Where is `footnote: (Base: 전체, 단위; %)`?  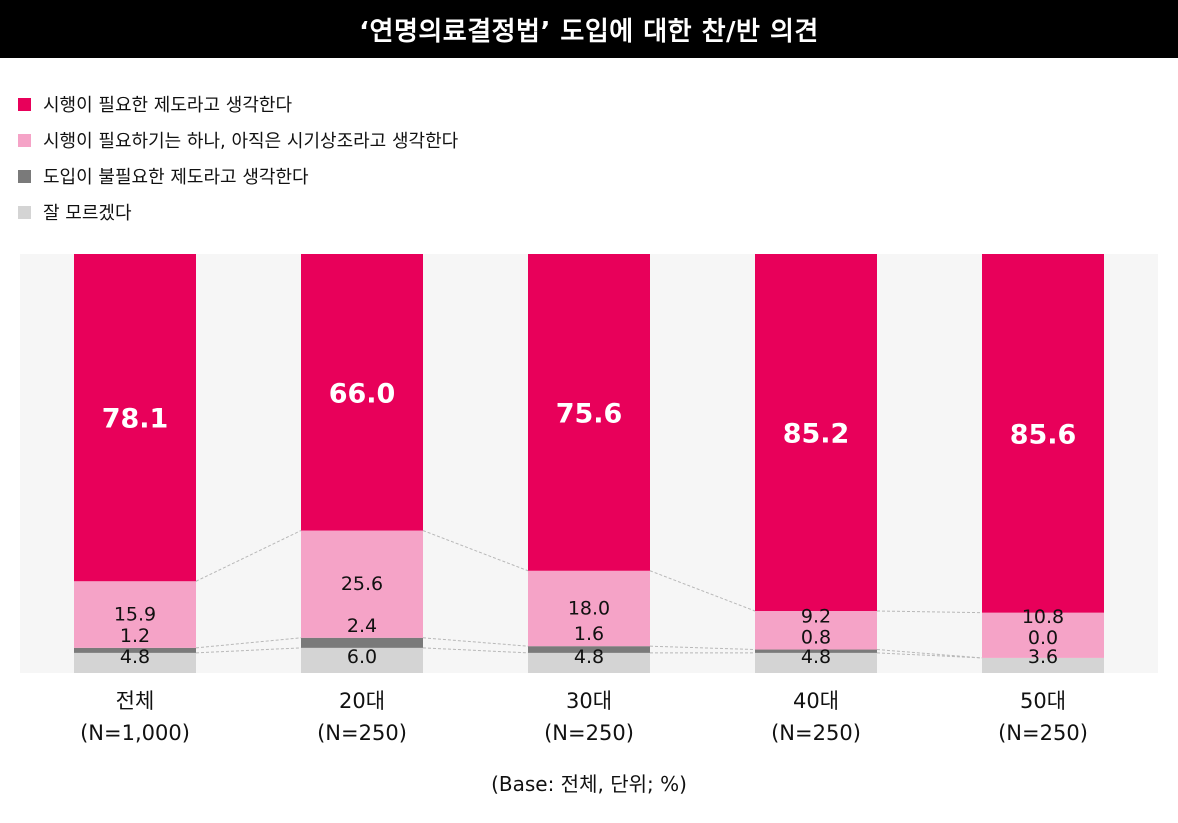 footnote: (Base: 전체, 단위; %) is located at coordinates (589, 784).